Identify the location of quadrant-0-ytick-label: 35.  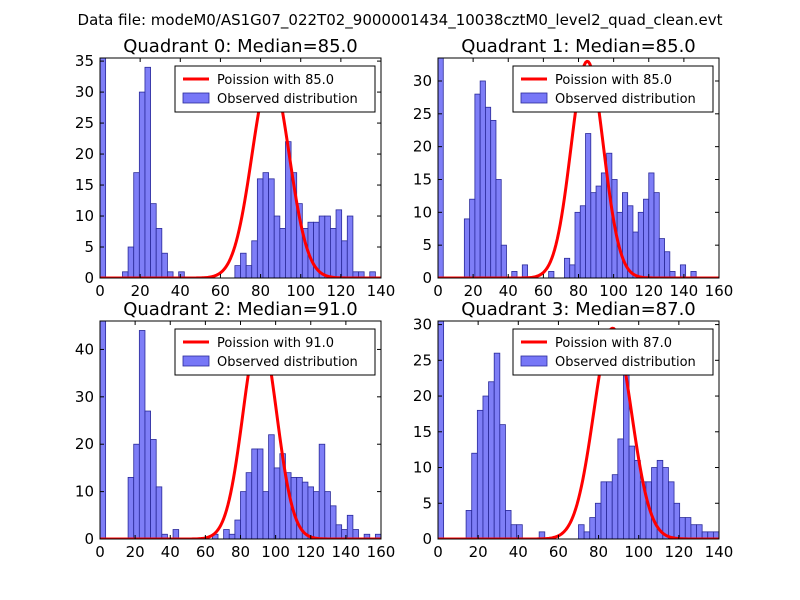
(84, 61).